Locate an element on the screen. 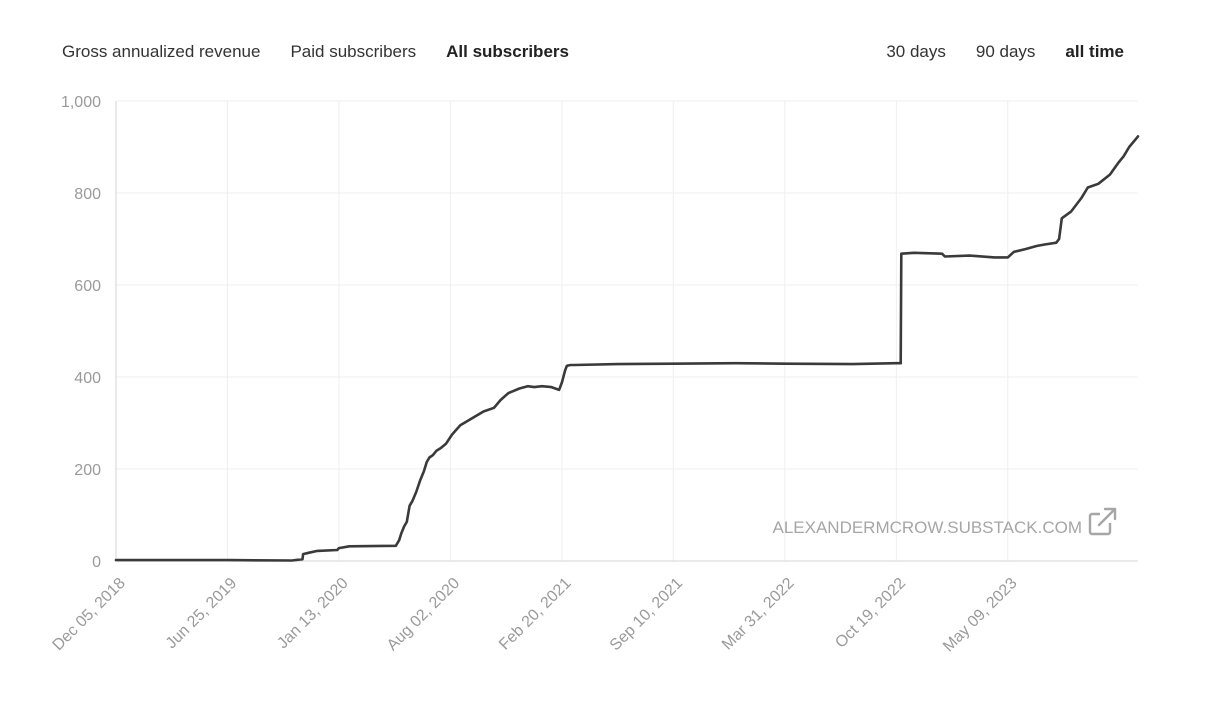 This screenshot has height=717, width=1210. time-range-selector: 30 days 90 days all time is located at coordinates (1005, 52).